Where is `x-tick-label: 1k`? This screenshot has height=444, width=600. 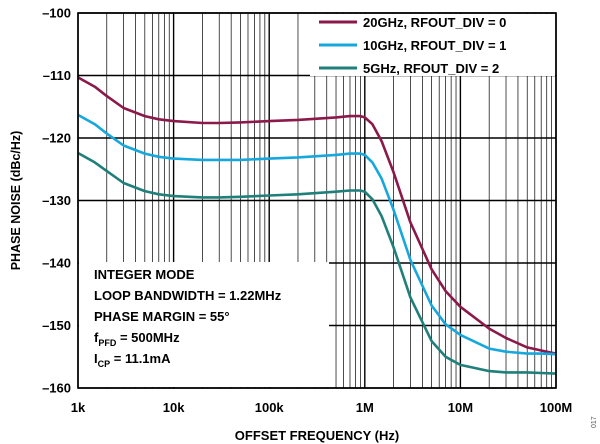
x-tick-label: 1k is located at coordinates (78, 407).